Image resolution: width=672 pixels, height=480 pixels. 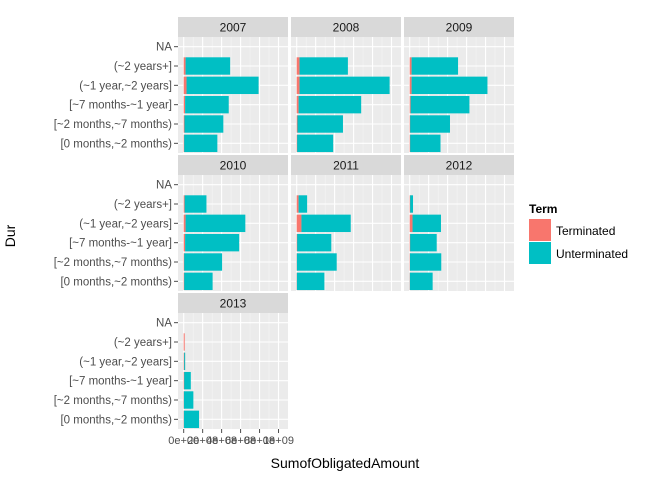 I want to click on facet-strip-label: 2009, so click(x=459, y=28).